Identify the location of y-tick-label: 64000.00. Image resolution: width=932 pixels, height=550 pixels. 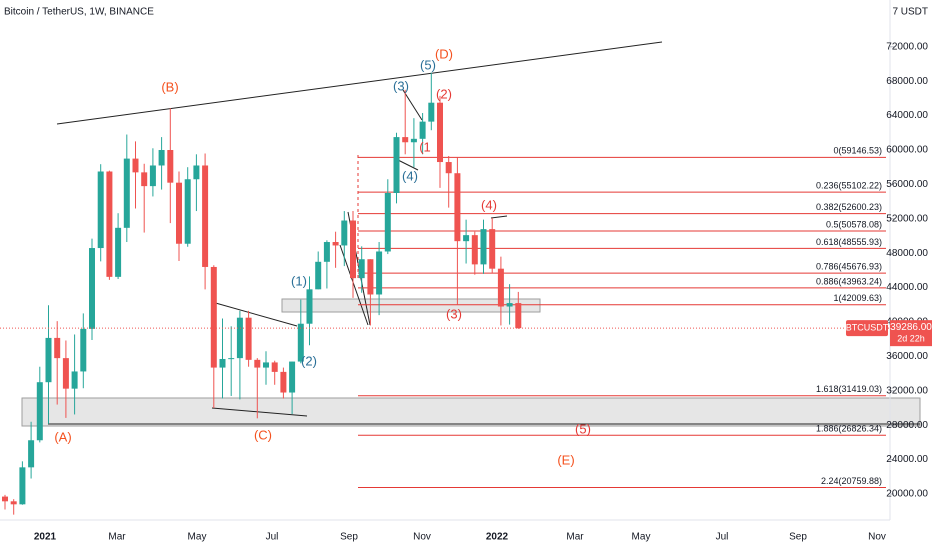
(907, 115).